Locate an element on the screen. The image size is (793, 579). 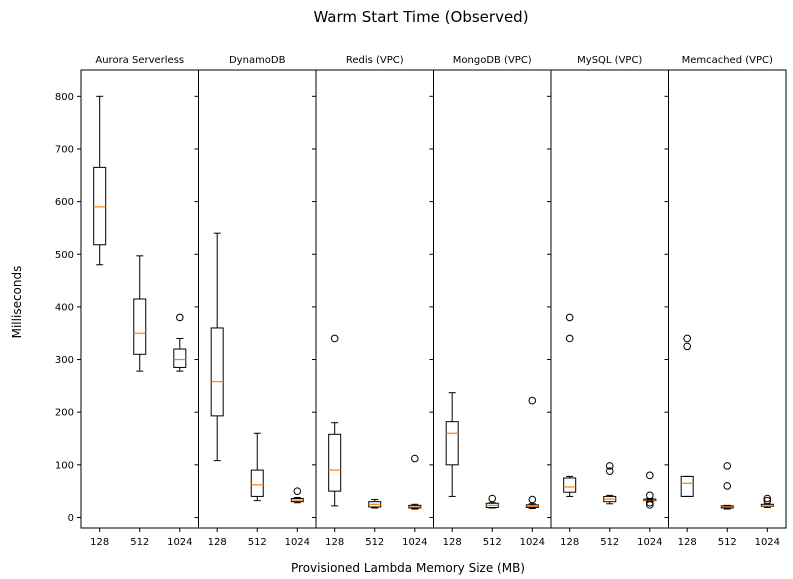
panel-title: DynamoDB is located at coordinates (257, 60).